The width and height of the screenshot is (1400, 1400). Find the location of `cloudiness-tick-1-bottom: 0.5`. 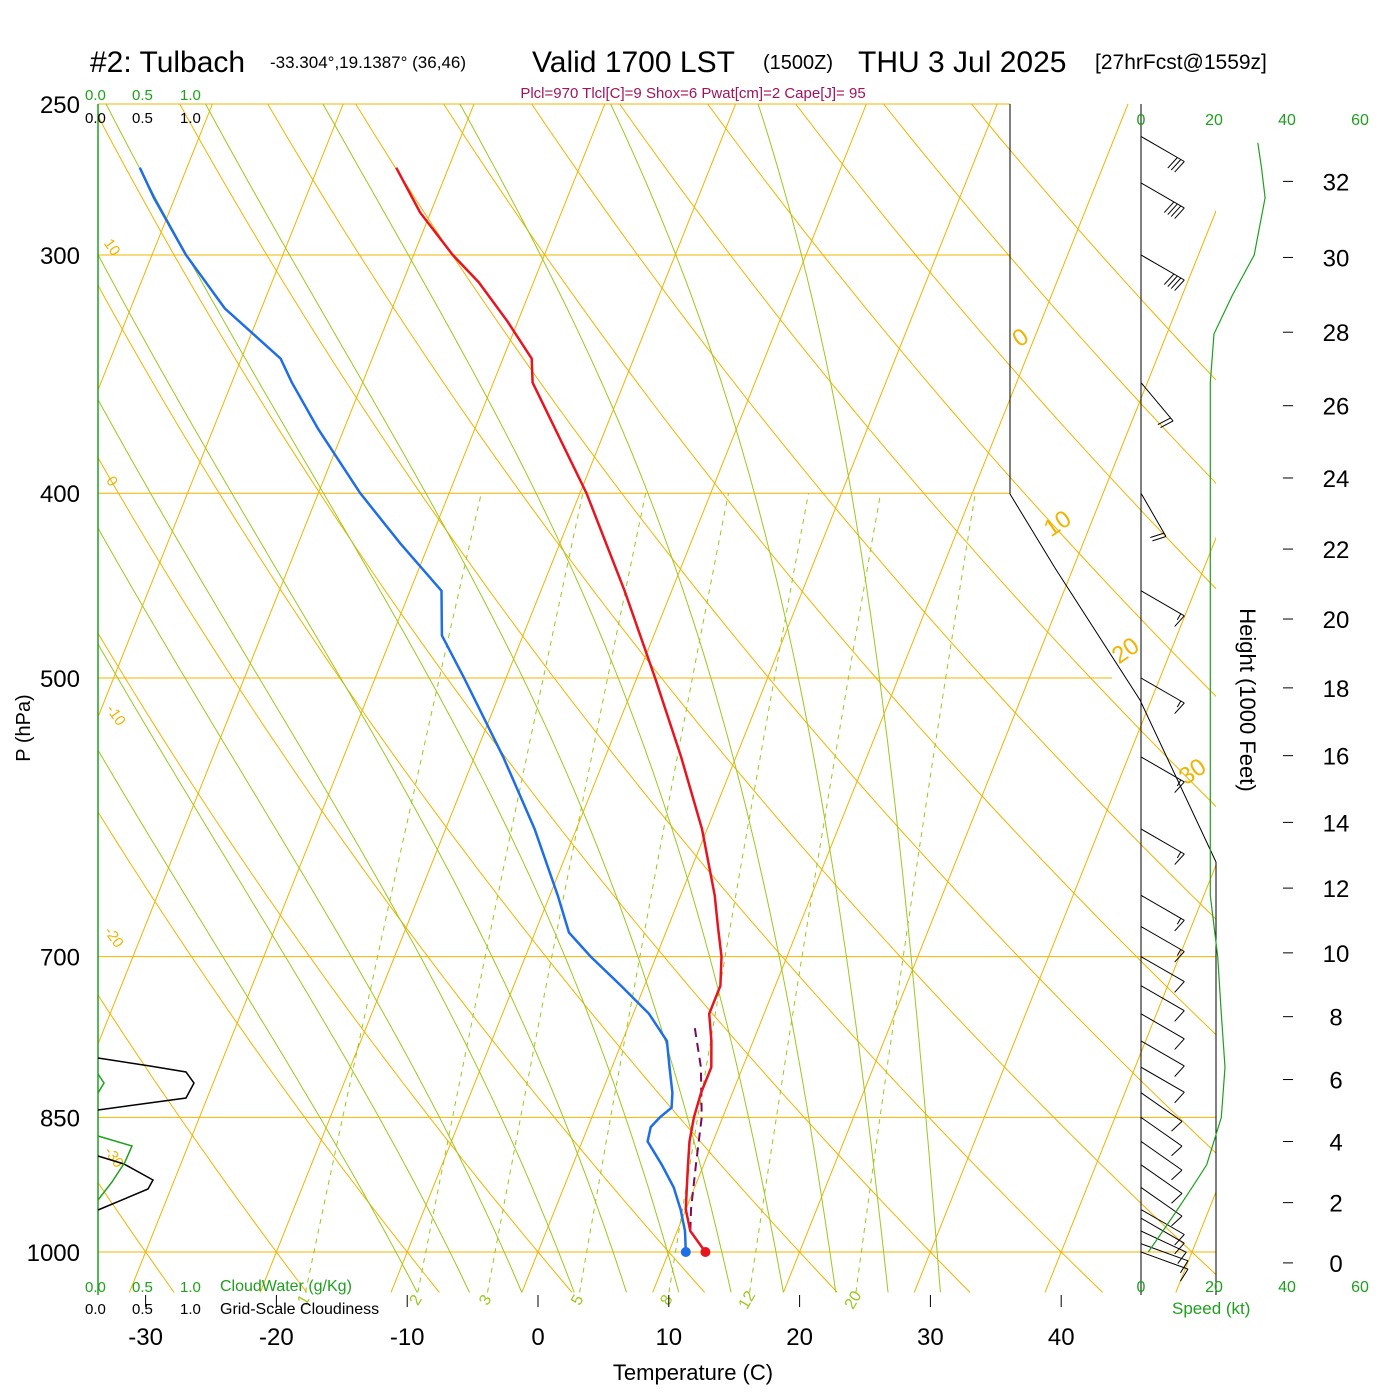

cloudiness-tick-1-bottom: 0.5 is located at coordinates (142, 1309).